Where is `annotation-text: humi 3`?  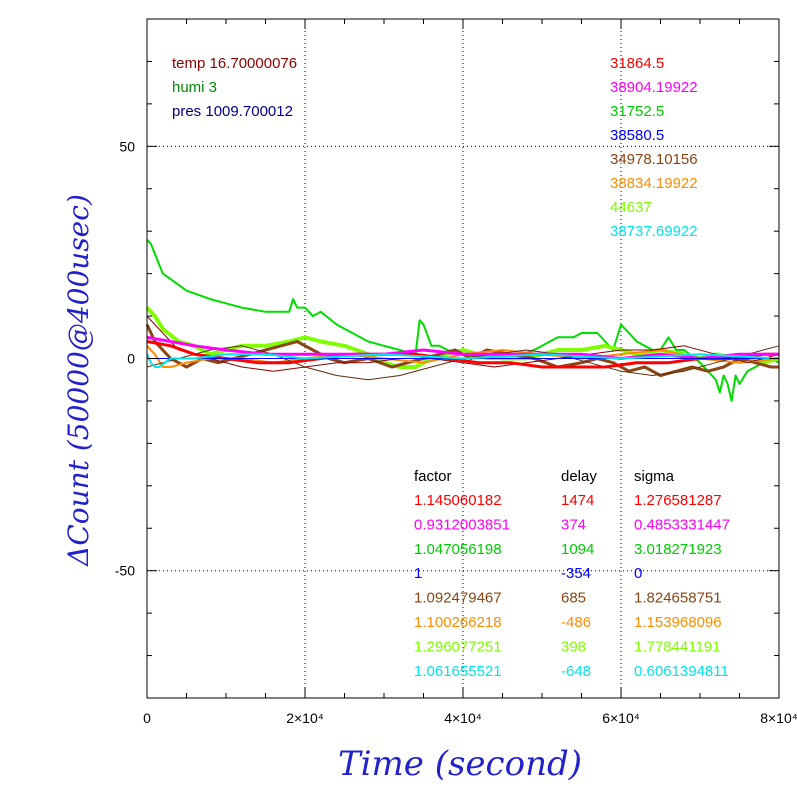
annotation-text: humi 3 is located at coordinates (194, 87).